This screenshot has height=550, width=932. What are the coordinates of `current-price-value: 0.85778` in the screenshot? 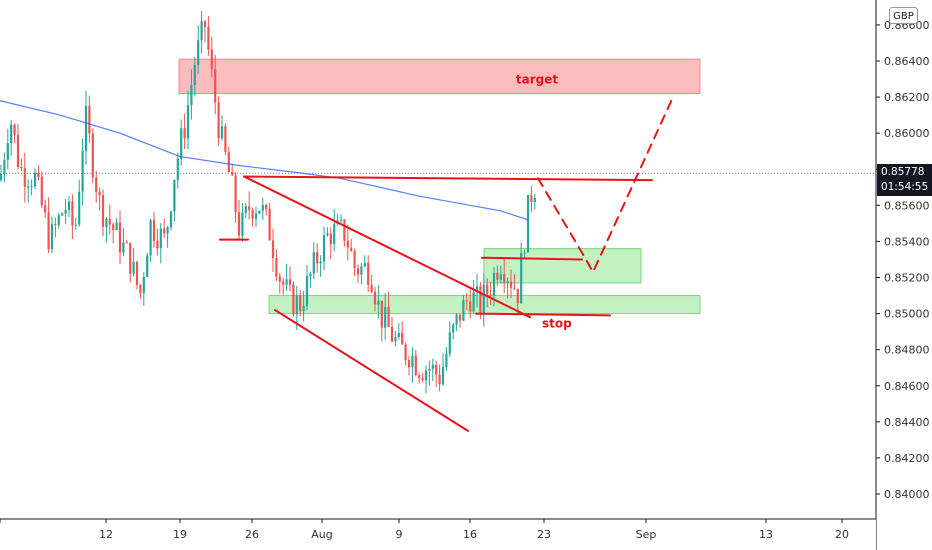 It's located at (903, 172).